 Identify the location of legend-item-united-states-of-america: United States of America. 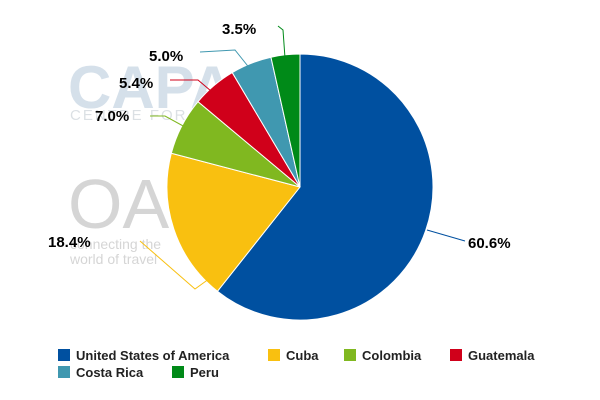
(144, 355).